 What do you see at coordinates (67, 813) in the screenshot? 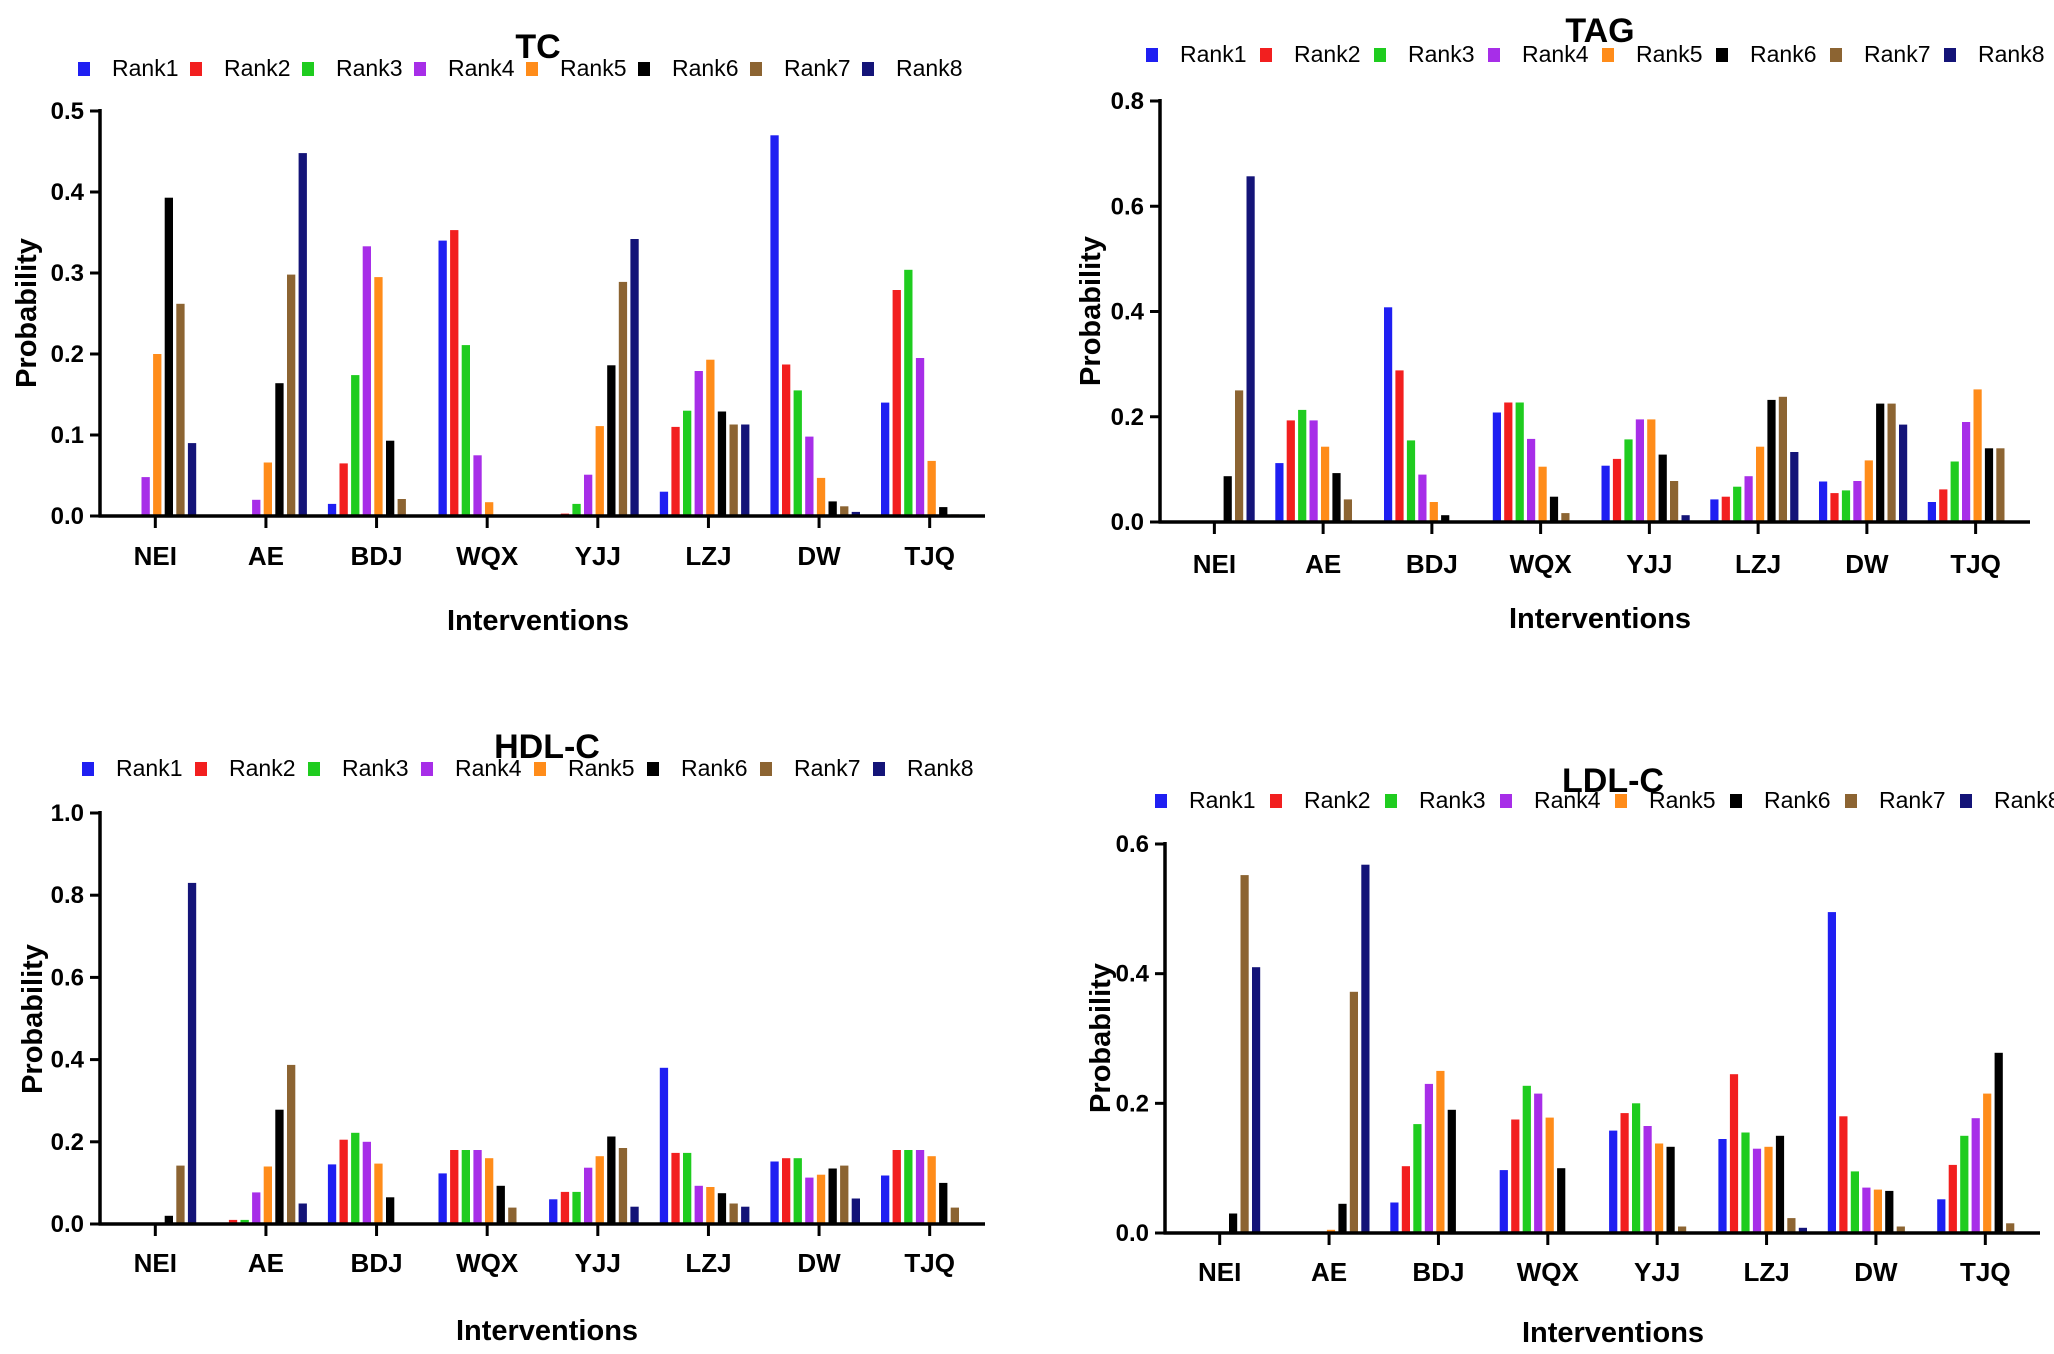
I see `y-tick-label: 1.0` at bounding box center [67, 813].